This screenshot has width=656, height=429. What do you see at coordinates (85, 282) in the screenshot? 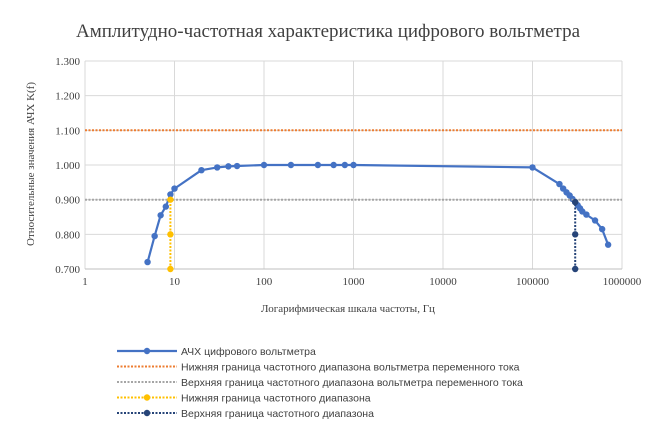
I see `x-tick-label: 1` at bounding box center [85, 282].